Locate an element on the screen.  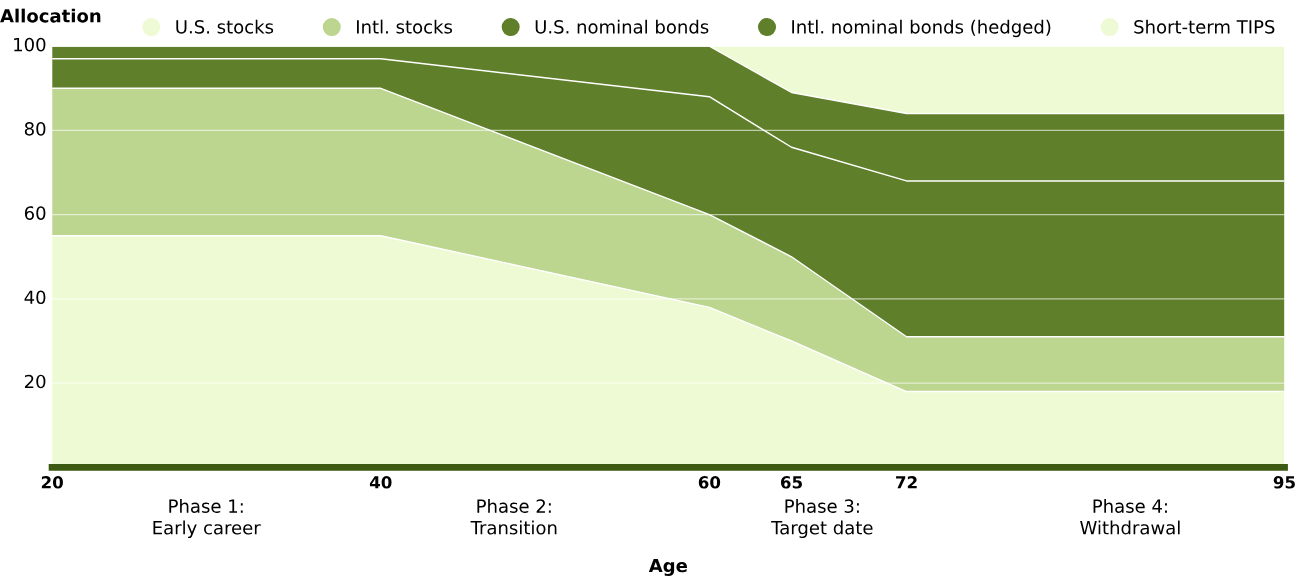
legend-label: U.S. nominal bonds is located at coordinates (622, 26).